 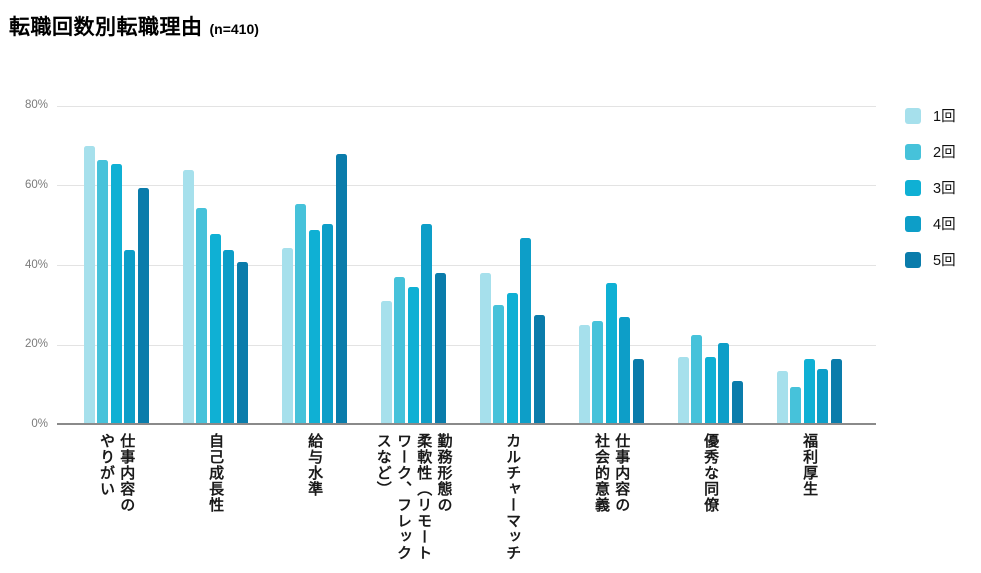 What do you see at coordinates (242, 342) in the screenshot?
I see `bar-5回-cat2` at bounding box center [242, 342].